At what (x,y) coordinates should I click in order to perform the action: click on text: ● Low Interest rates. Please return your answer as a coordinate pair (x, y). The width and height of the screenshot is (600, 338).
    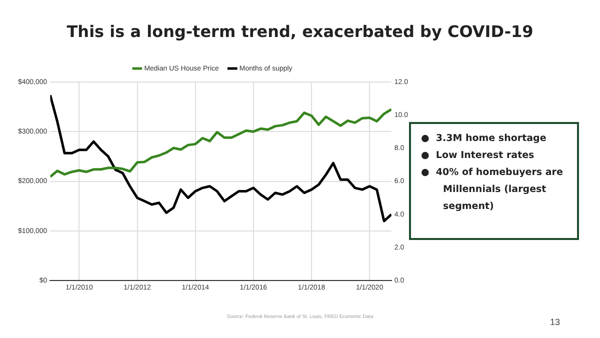
    Looking at the image, I should click on (478, 156).